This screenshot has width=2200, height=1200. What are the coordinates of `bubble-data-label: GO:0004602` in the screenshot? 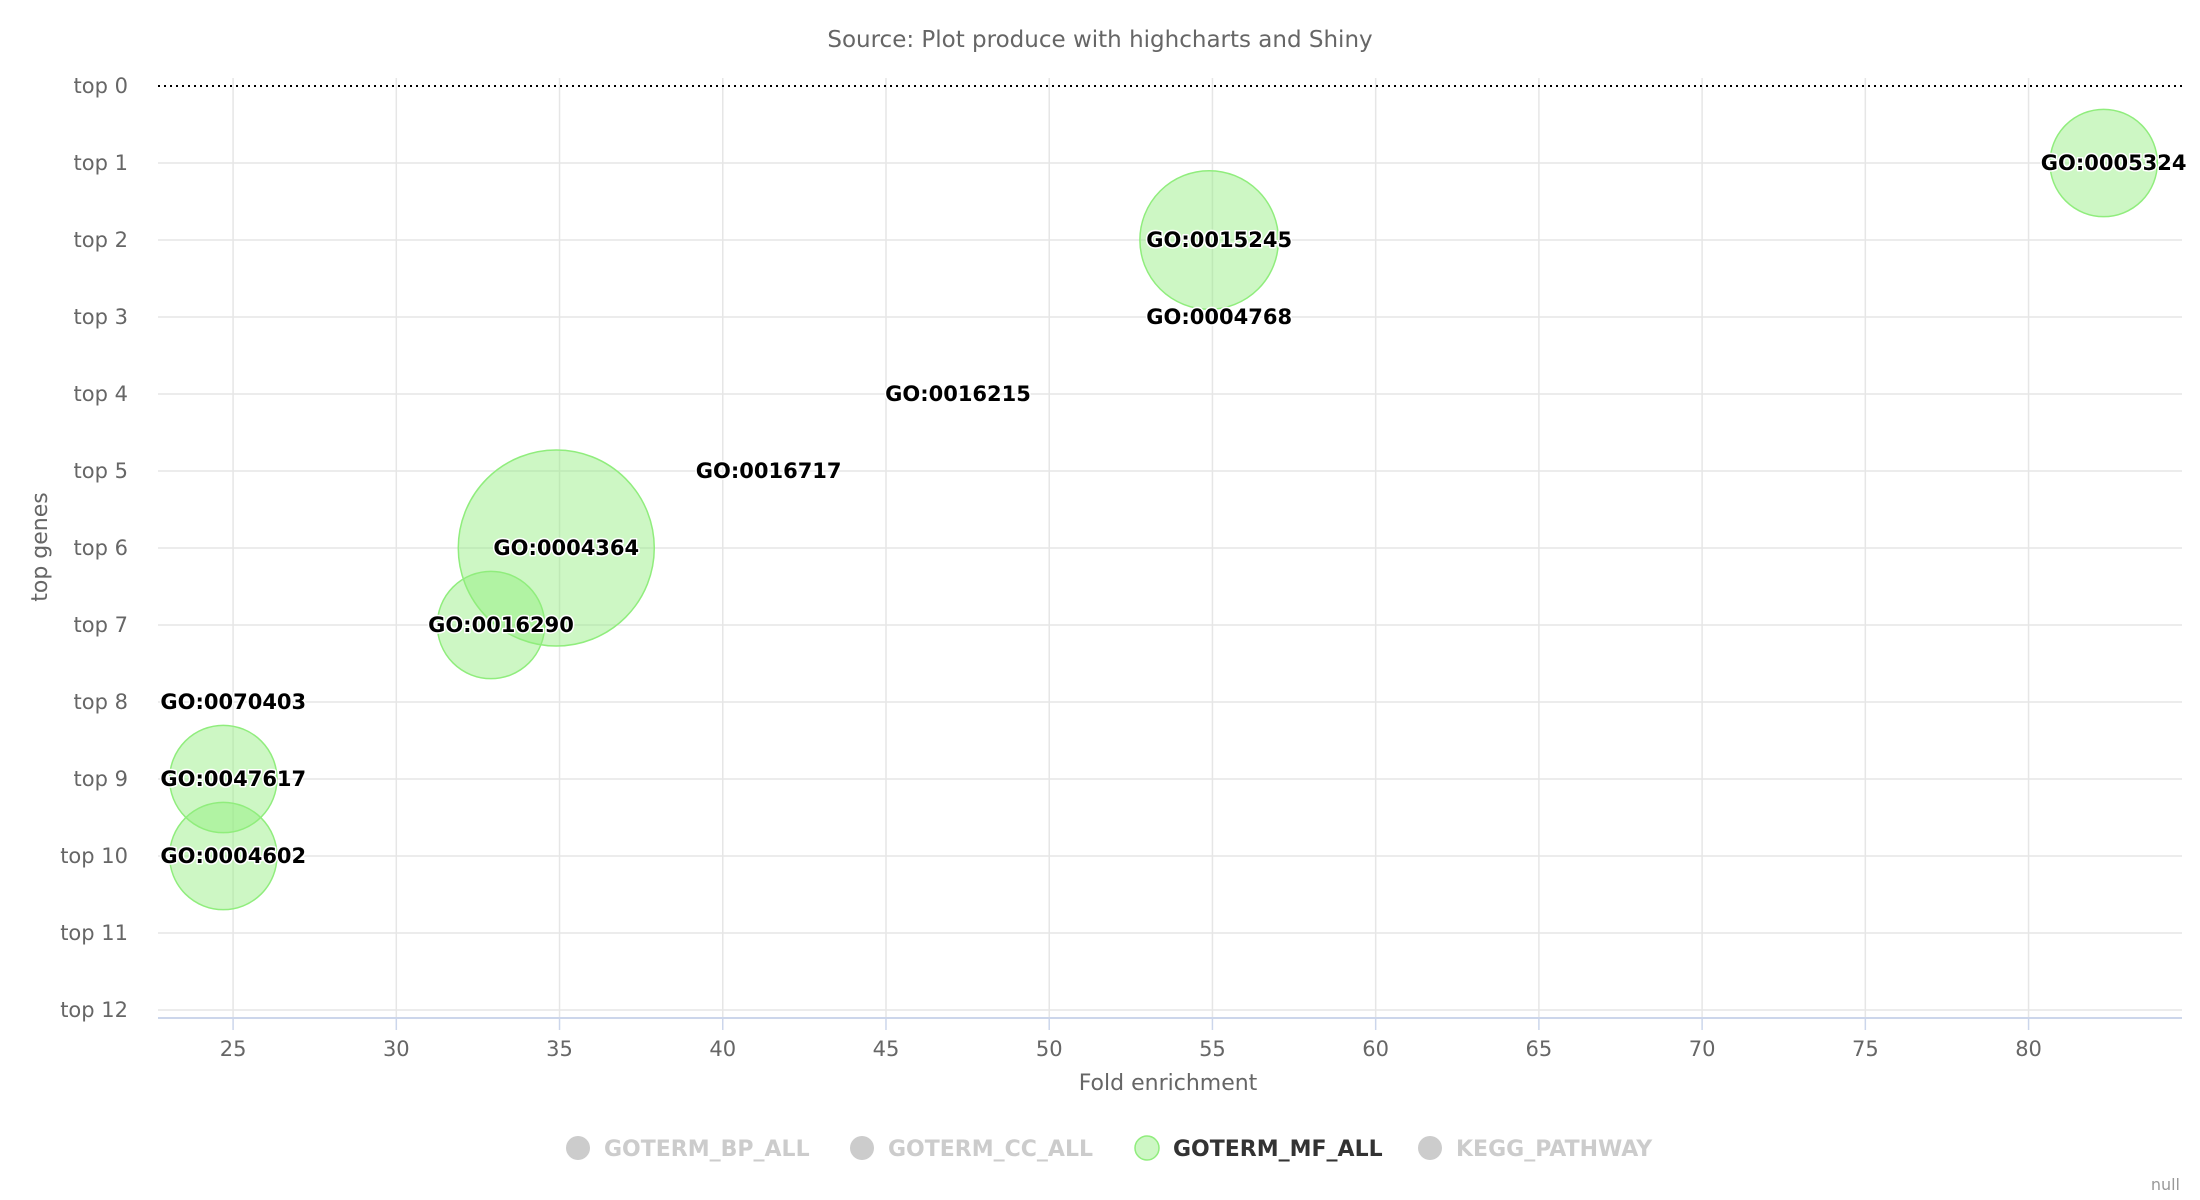 It's located at (233, 856).